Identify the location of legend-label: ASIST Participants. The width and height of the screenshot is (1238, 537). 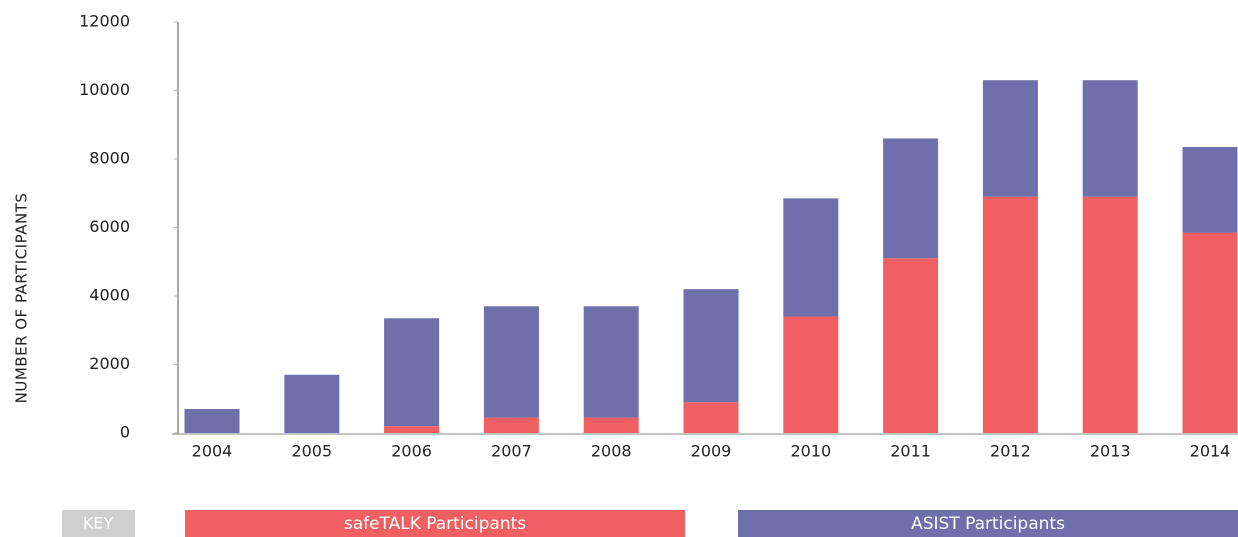
(988, 524).